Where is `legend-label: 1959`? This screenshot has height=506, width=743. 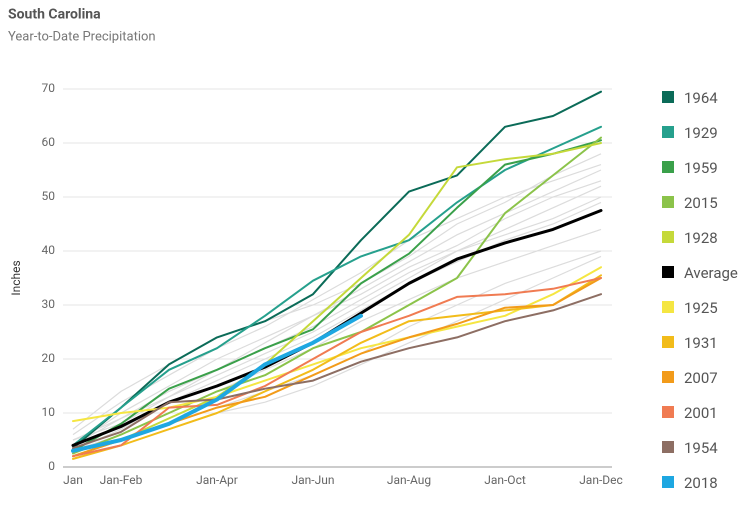
legend-label: 1959 is located at coordinates (701, 168).